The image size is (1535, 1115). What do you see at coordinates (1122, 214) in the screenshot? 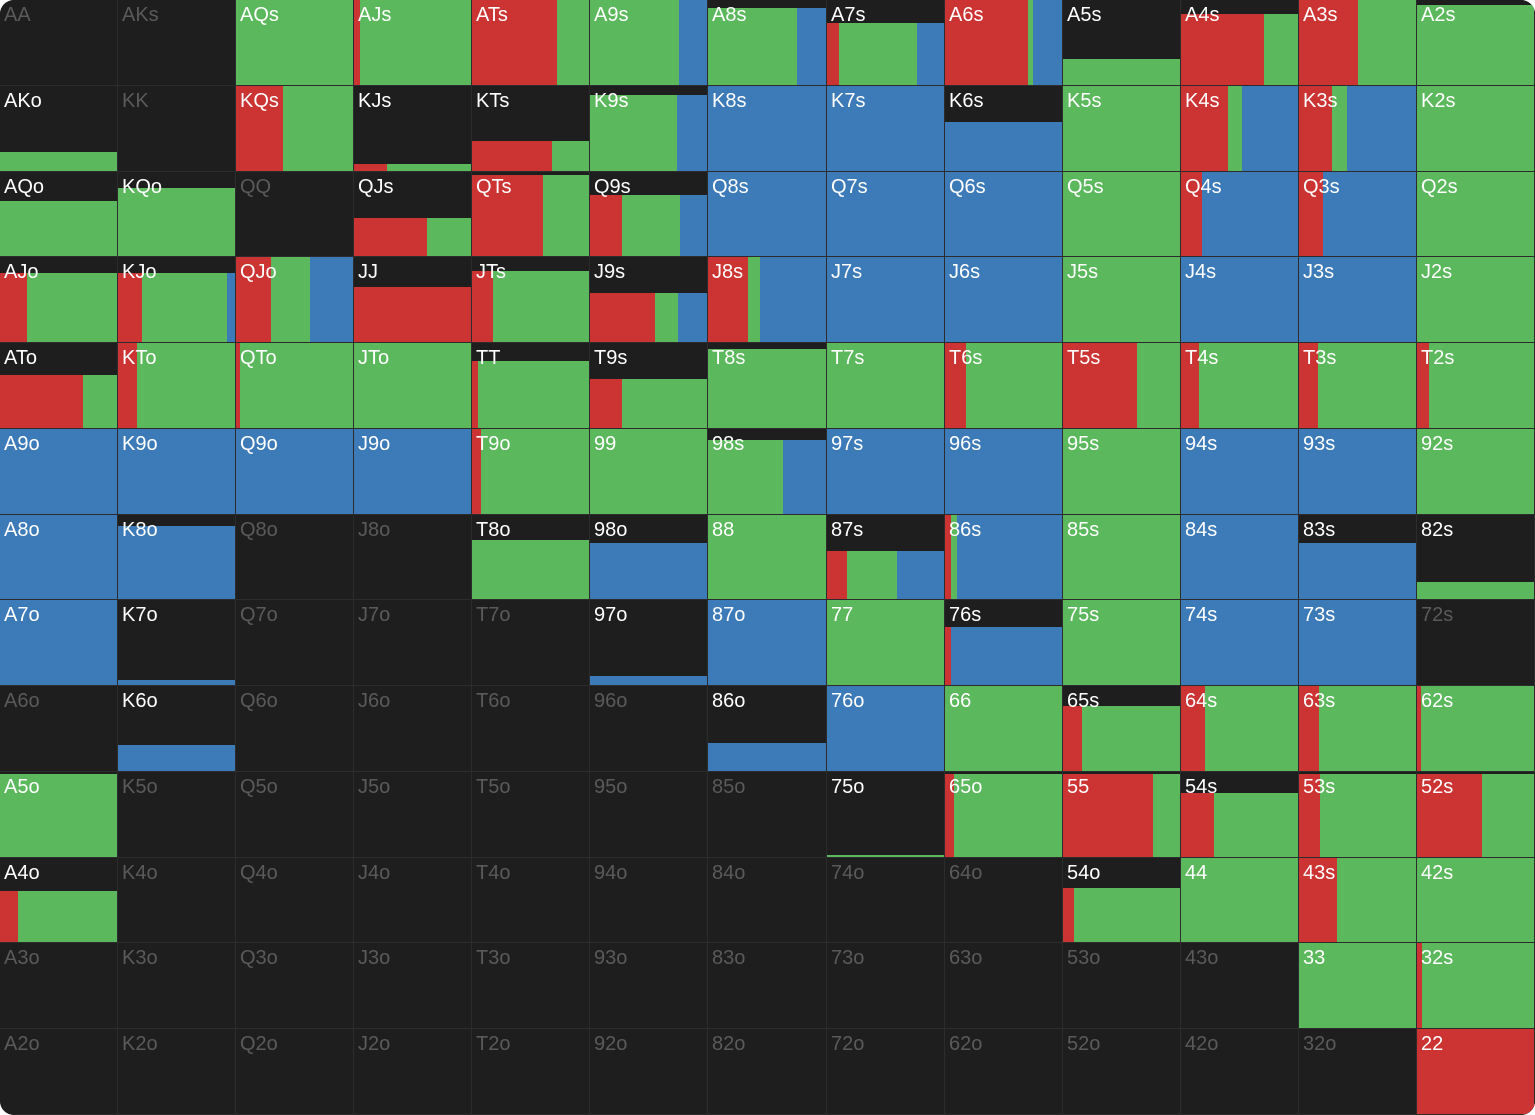
I see `hand-cell-Q5s: Q5s` at bounding box center [1122, 214].